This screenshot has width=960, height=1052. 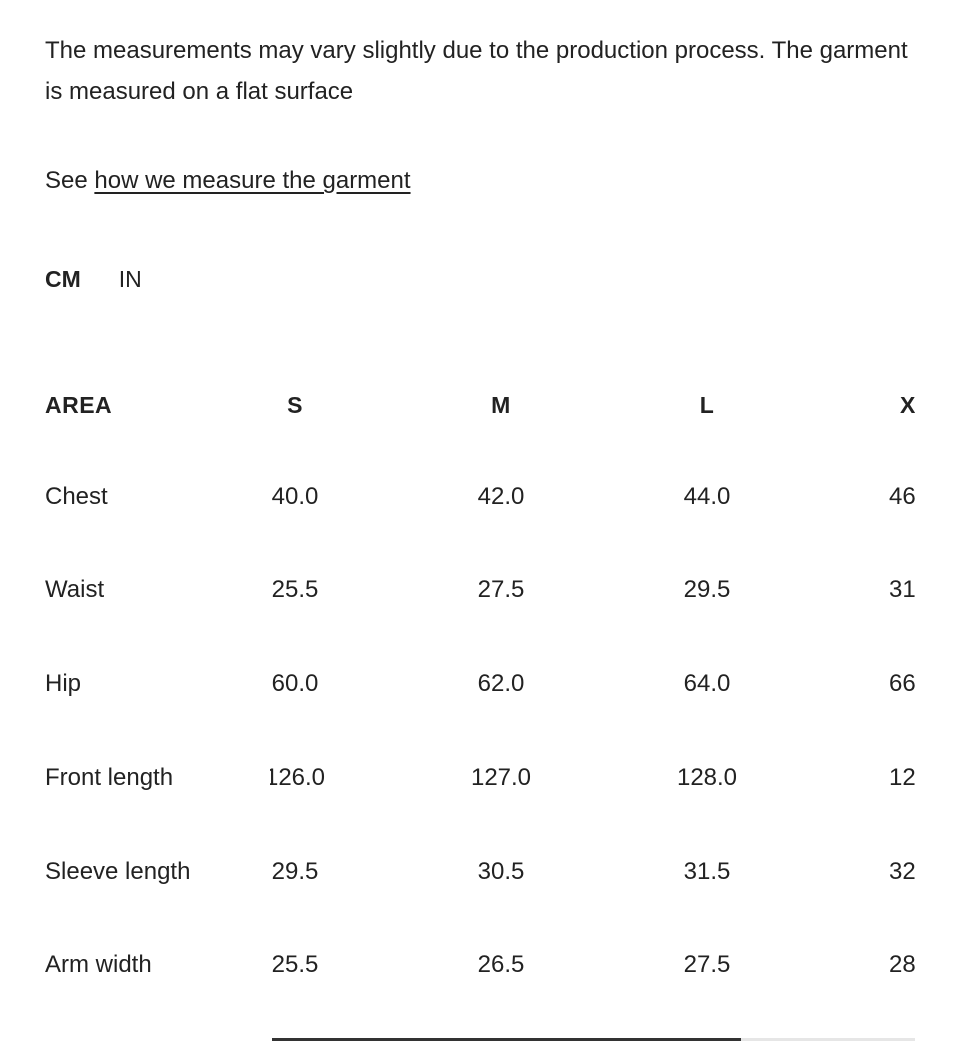 I want to click on area-label: Arm width, so click(x=98, y=964).